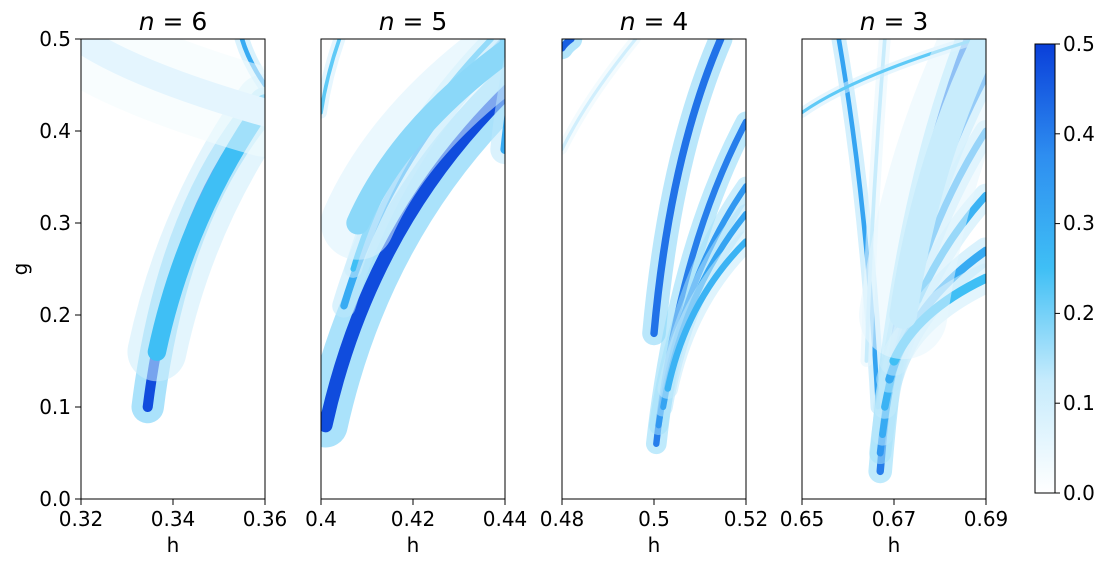  Describe the element at coordinates (413, 519) in the screenshot. I see `x-tick-label: 0.42` at that location.